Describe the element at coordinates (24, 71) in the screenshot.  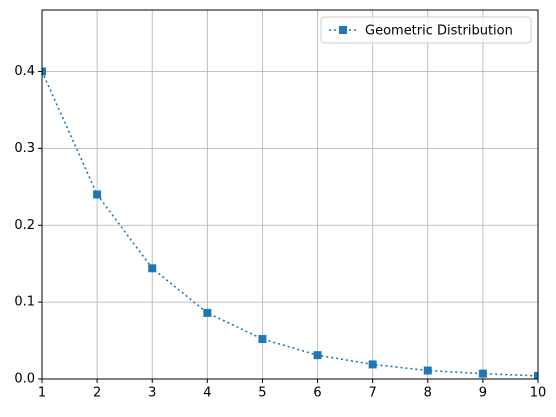
I see `y-tick-label: 0.4` at that location.